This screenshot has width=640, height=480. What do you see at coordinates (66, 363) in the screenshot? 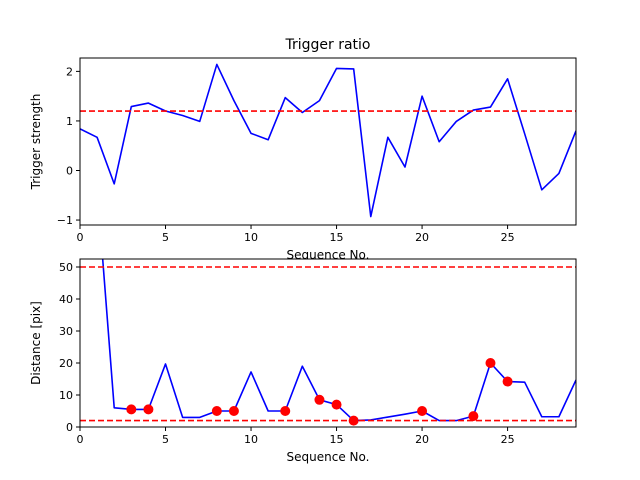
I see `y-tick-label: 20` at bounding box center [66, 363].